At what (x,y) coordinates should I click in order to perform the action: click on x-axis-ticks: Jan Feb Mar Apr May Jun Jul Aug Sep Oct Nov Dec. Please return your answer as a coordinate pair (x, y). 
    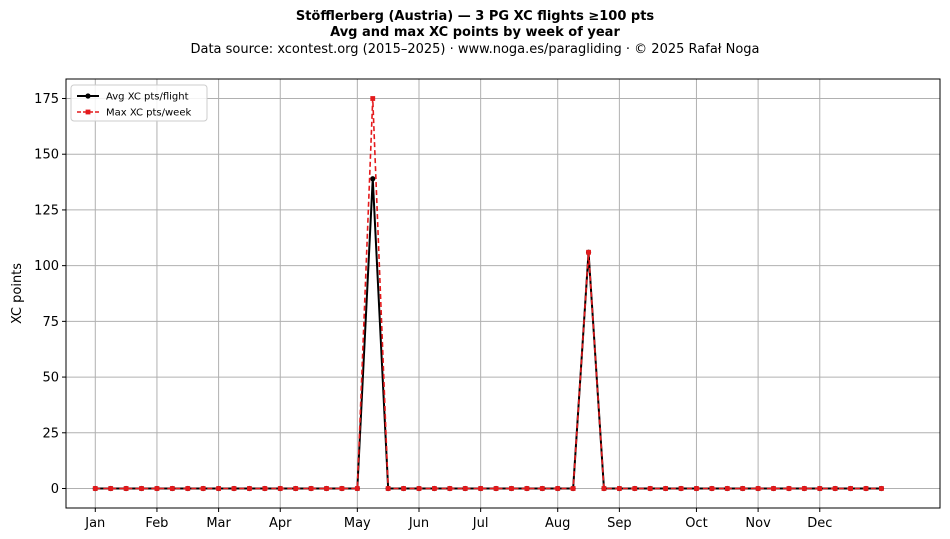
    Looking at the image, I should click on (458, 519).